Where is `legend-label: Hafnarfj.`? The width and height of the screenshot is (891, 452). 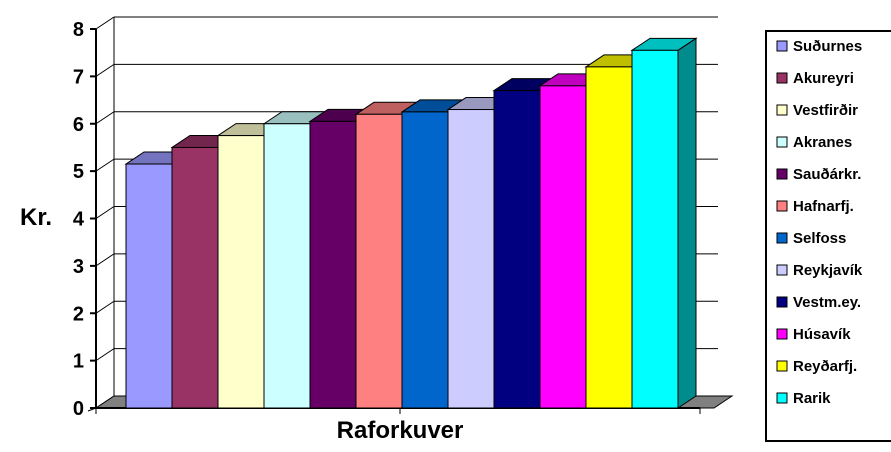 legend-label: Hafnarfj. is located at coordinates (823, 206).